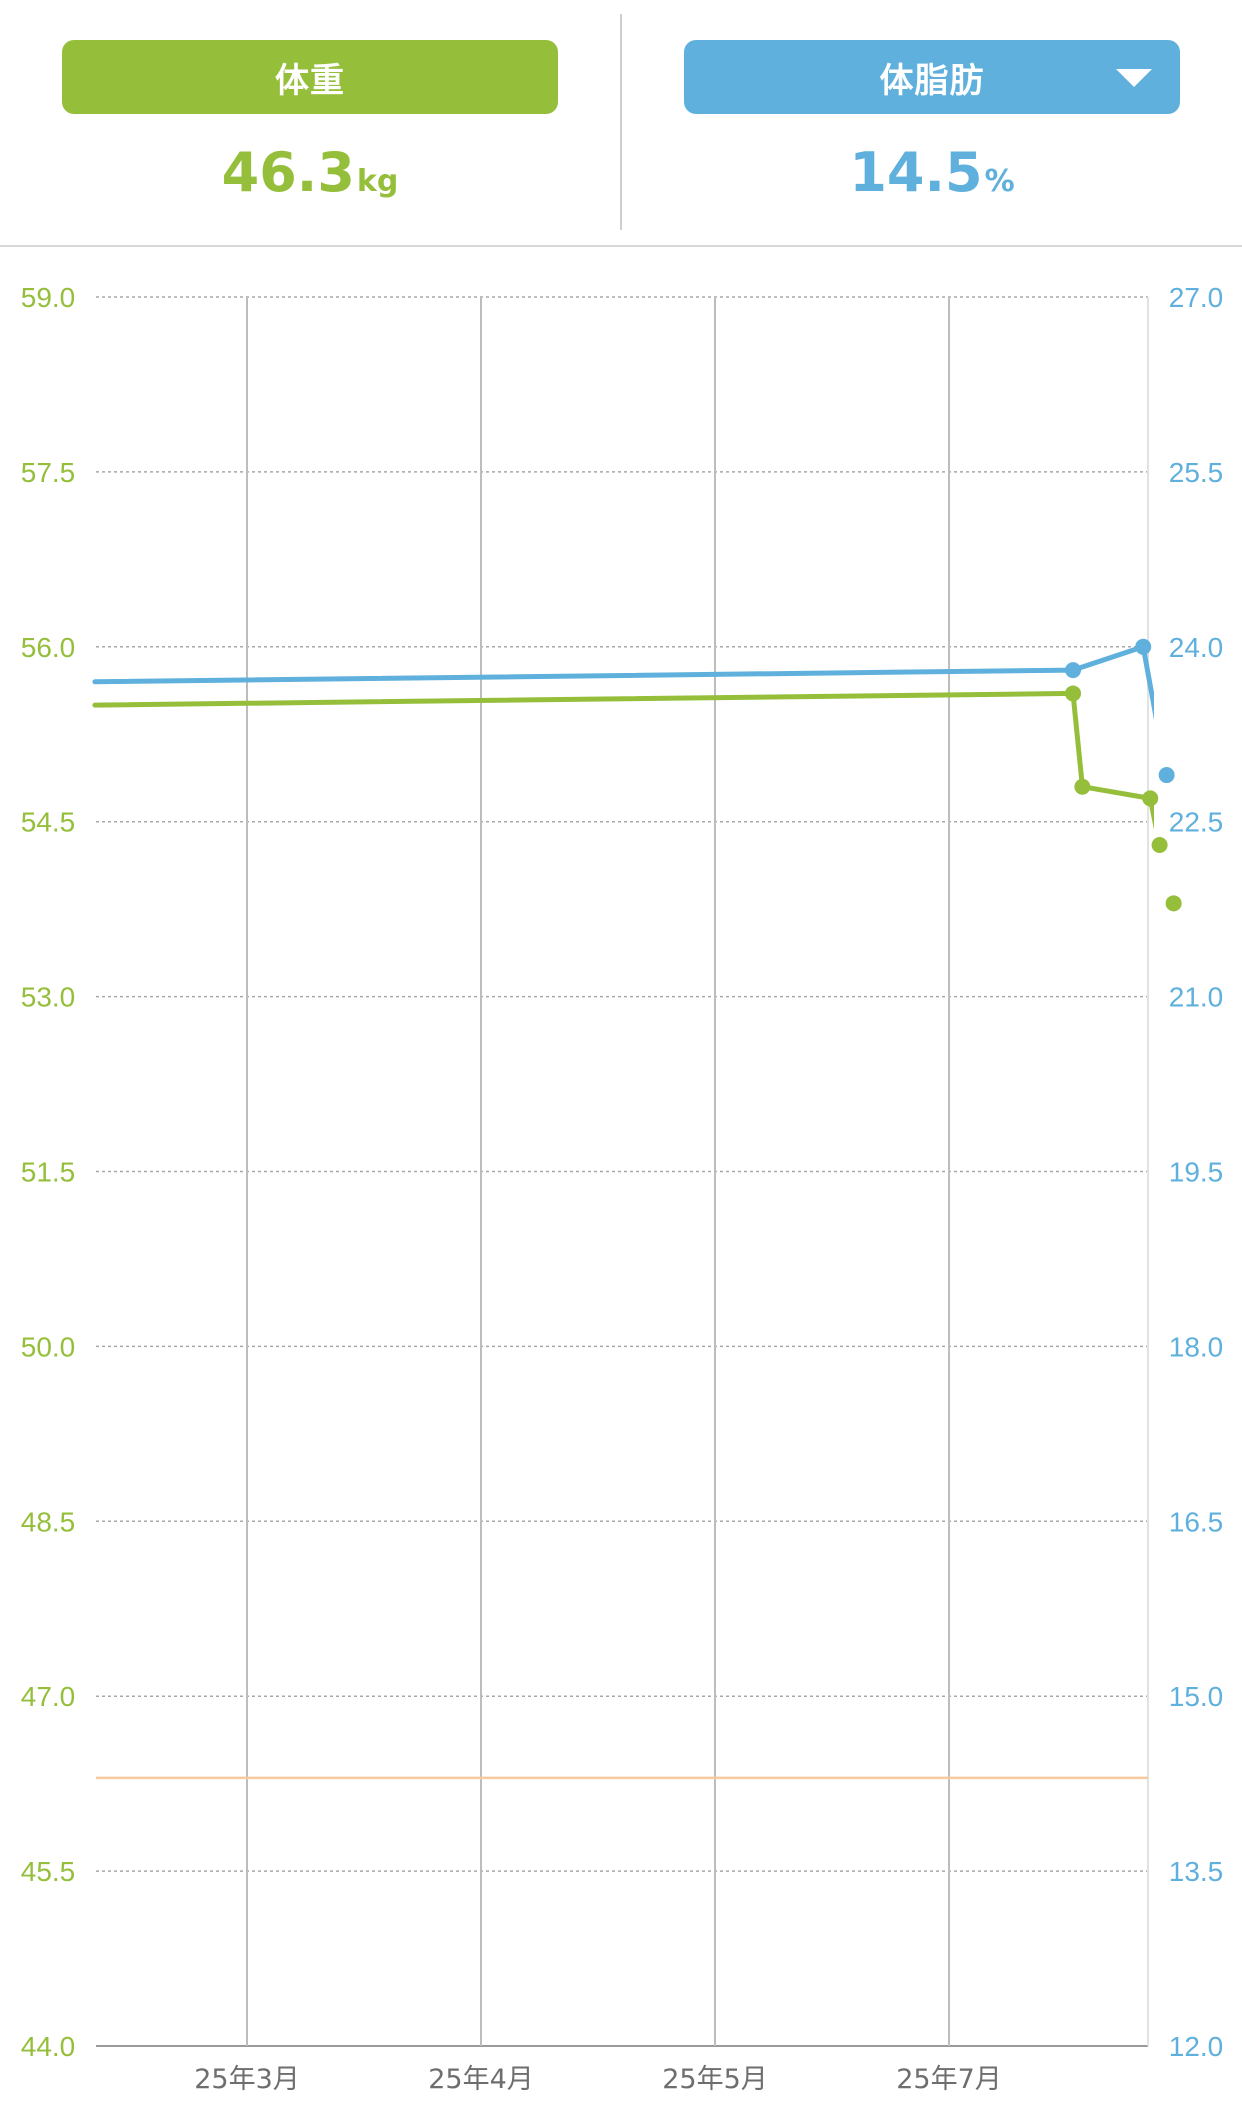 This screenshot has height=2115, width=1242. I want to click on y-right-tick-label: 19.5, so click(1196, 1172).